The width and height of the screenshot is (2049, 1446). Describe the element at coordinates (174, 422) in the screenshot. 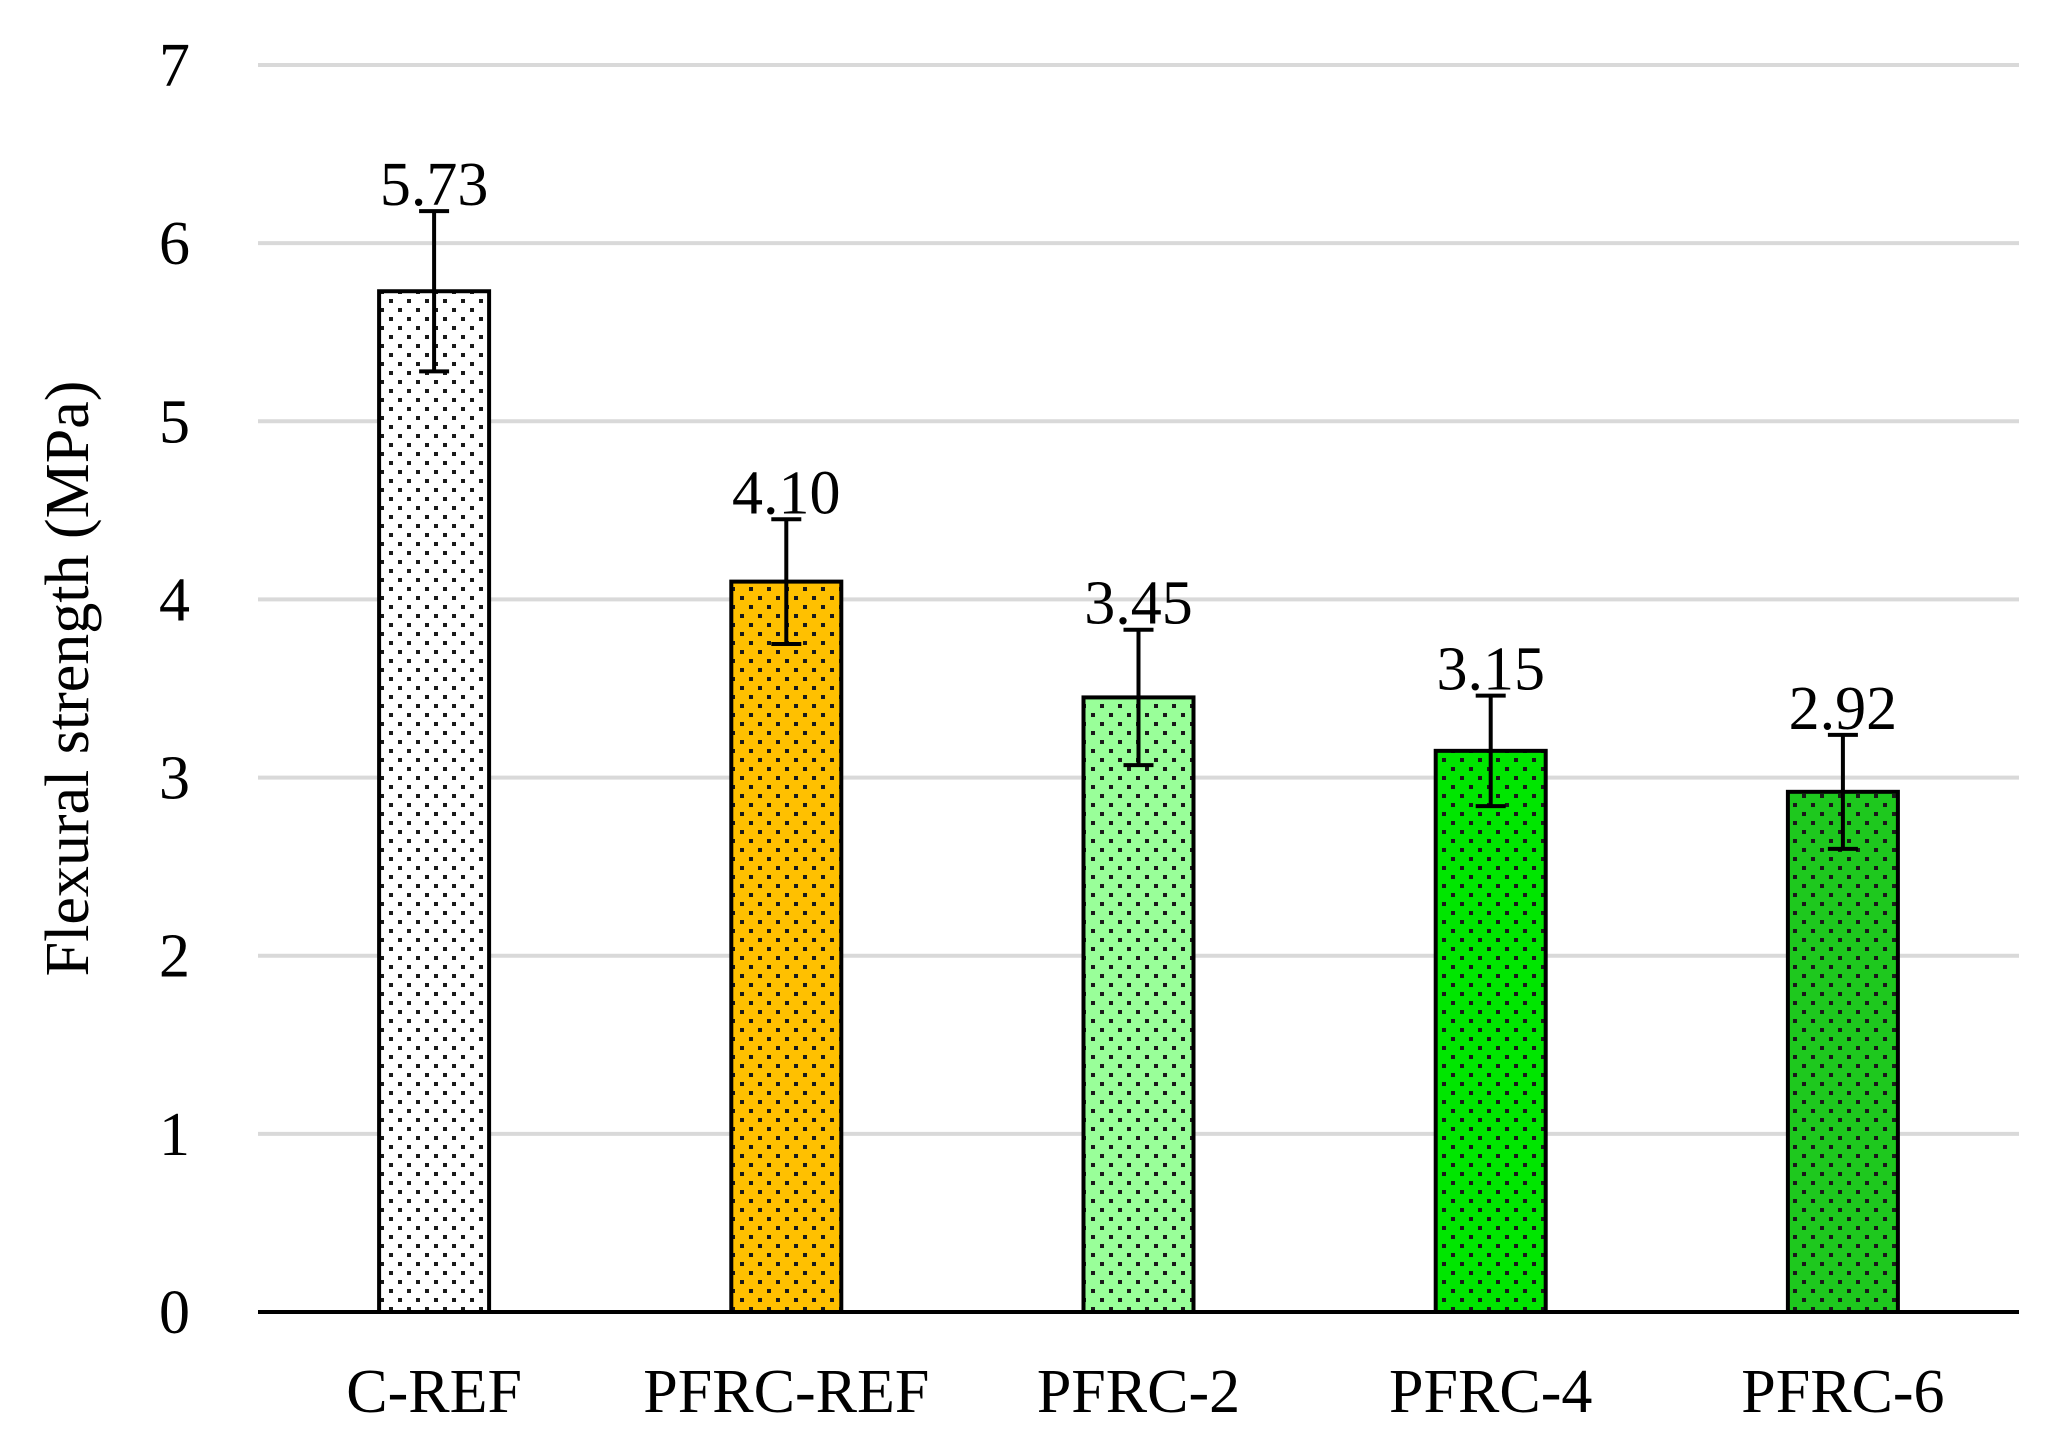

I see `y-tick-label: 5` at that location.